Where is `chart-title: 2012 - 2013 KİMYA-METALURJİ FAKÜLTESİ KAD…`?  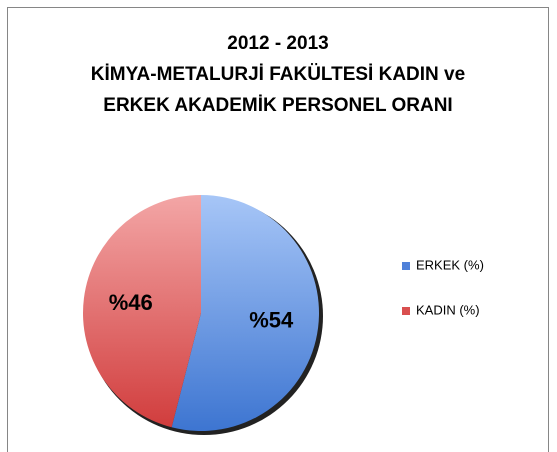
chart-title: 2012 - 2013 KİMYA-METALURJİ FAKÜLTESİ KAD… is located at coordinates (278, 74).